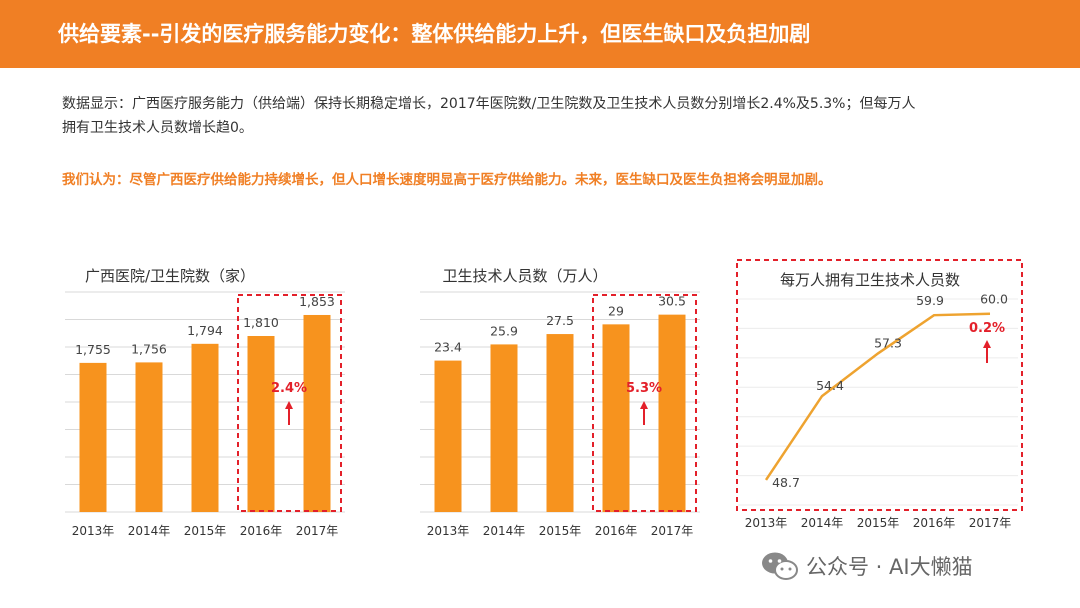  Describe the element at coordinates (448, 347) in the screenshot. I see `data-label: 23.4` at that location.